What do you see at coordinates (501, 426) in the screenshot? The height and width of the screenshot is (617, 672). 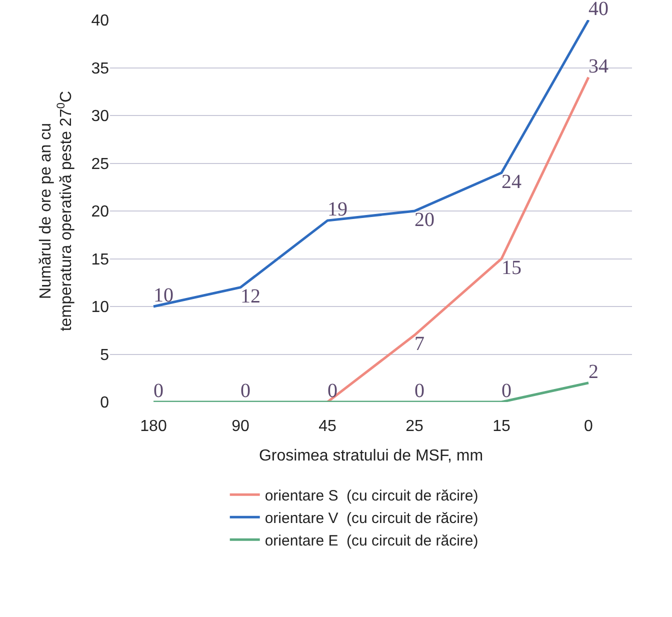 I see `x-tick-label: 15` at bounding box center [501, 426].